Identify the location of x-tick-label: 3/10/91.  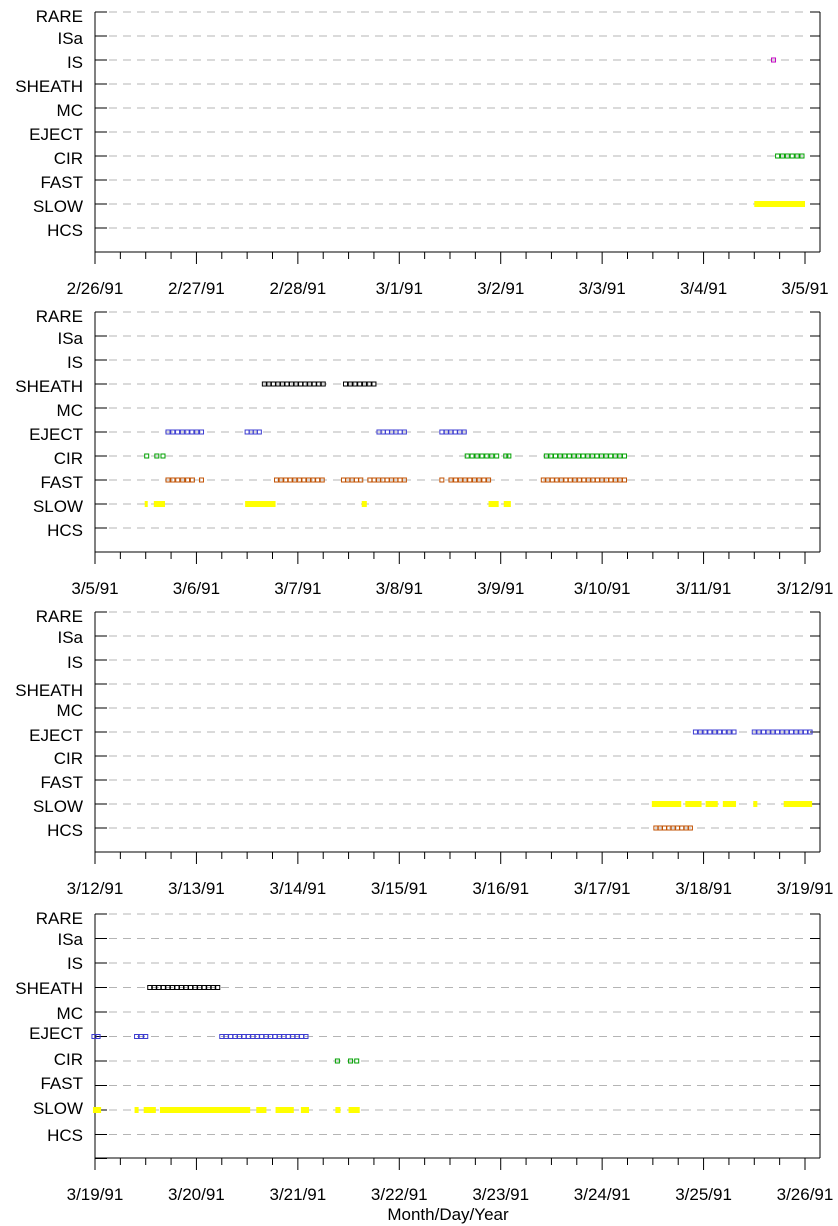
(602, 588).